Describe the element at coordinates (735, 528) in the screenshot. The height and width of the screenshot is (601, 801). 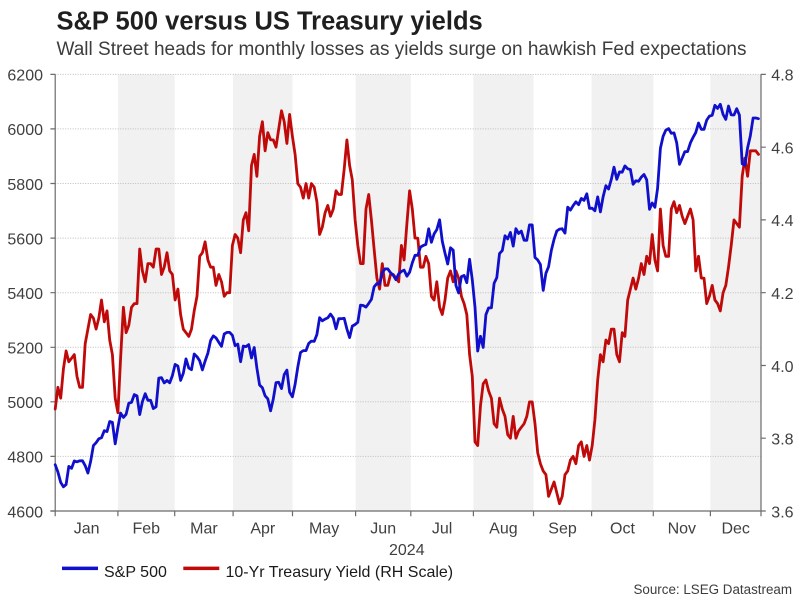
I see `svg-text: Dec` at that location.